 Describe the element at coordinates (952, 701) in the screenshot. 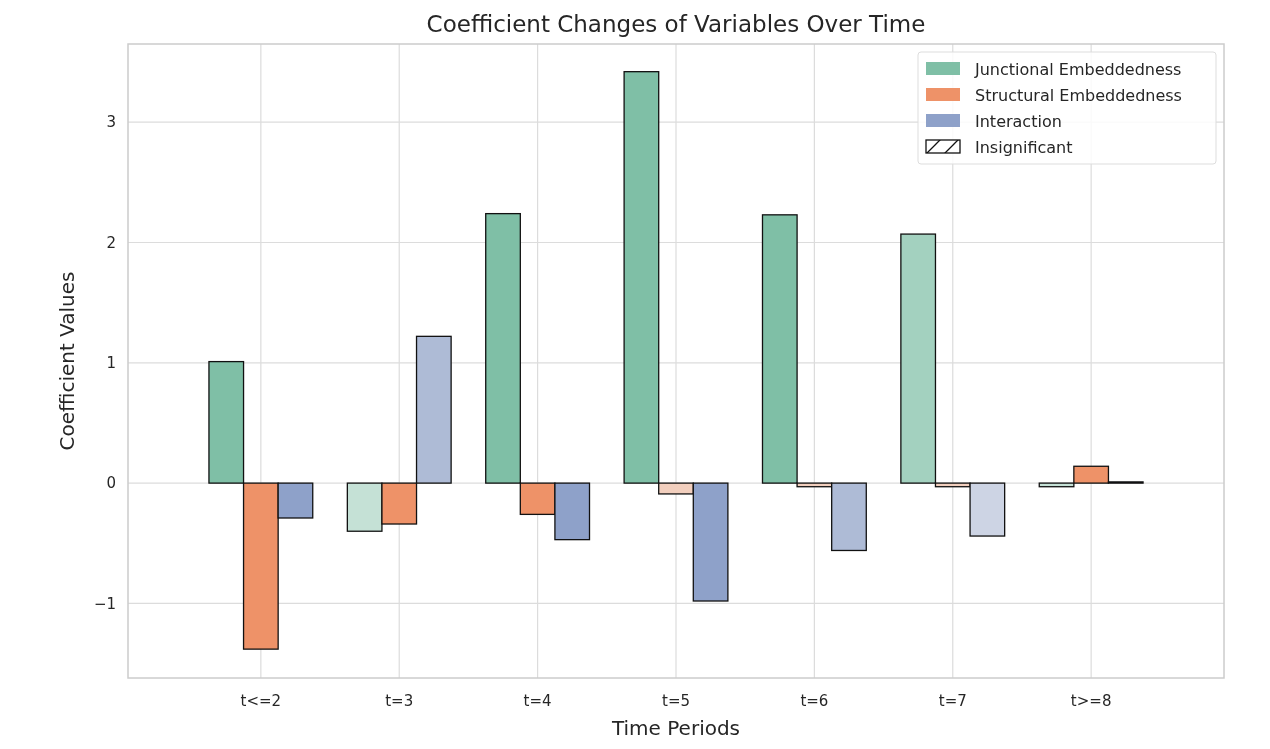

I see `x-tick-label: t=7` at that location.